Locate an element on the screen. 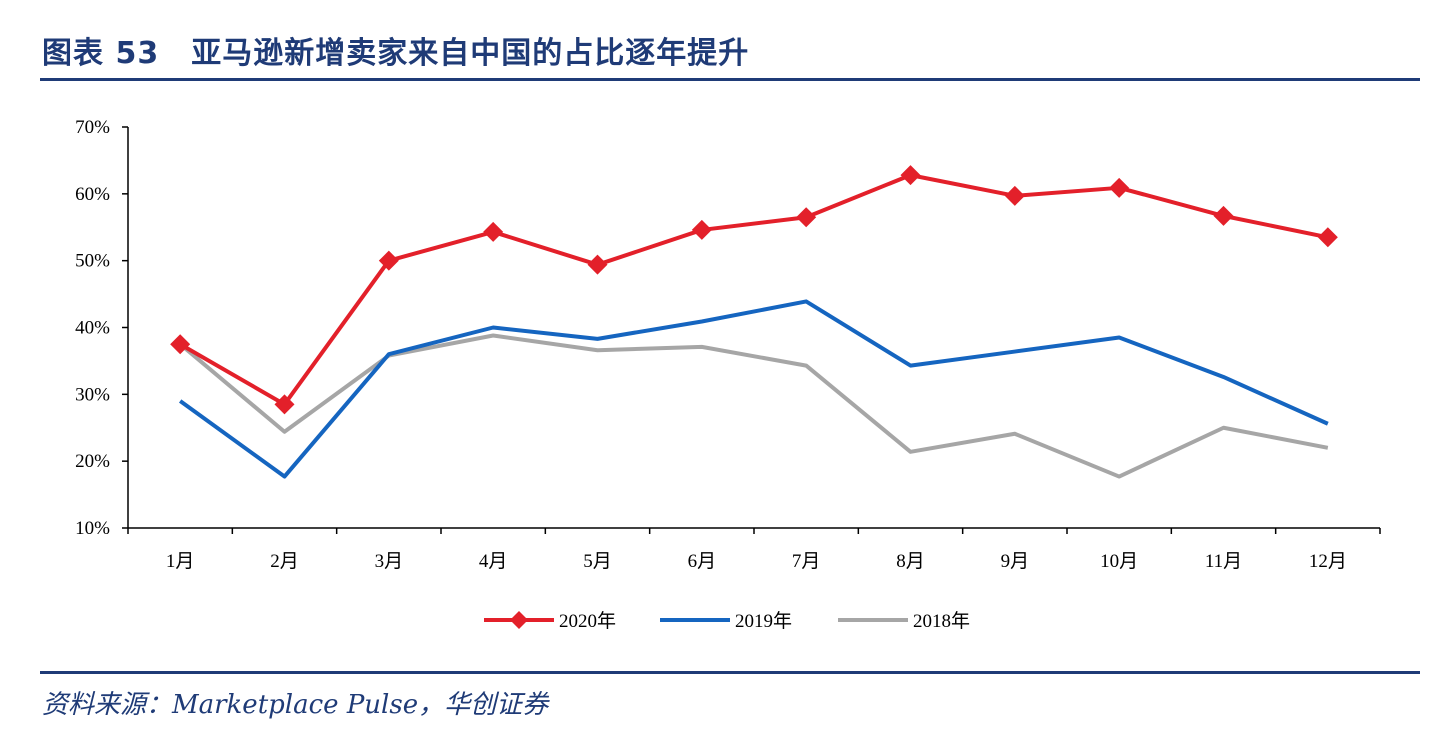 Image resolution: width=1441 pixels, height=730 pixels. y-tick-label: 50% is located at coordinates (92, 261).